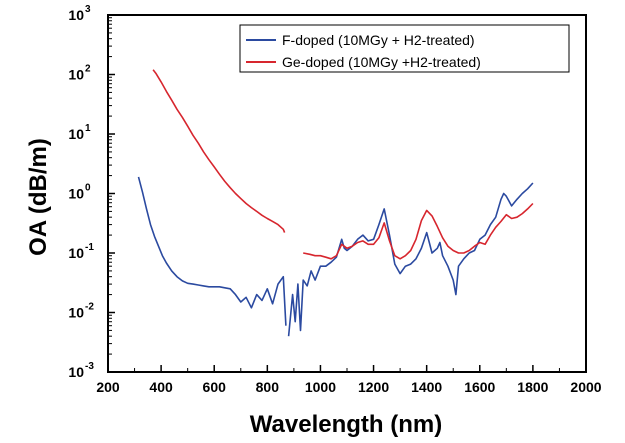 This screenshot has width=625, height=443. What do you see at coordinates (349, 380) in the screenshot?
I see `x-axis: 200 400 600 800 1000 1200 1400 1600 1800 2000` at bounding box center [349, 380].